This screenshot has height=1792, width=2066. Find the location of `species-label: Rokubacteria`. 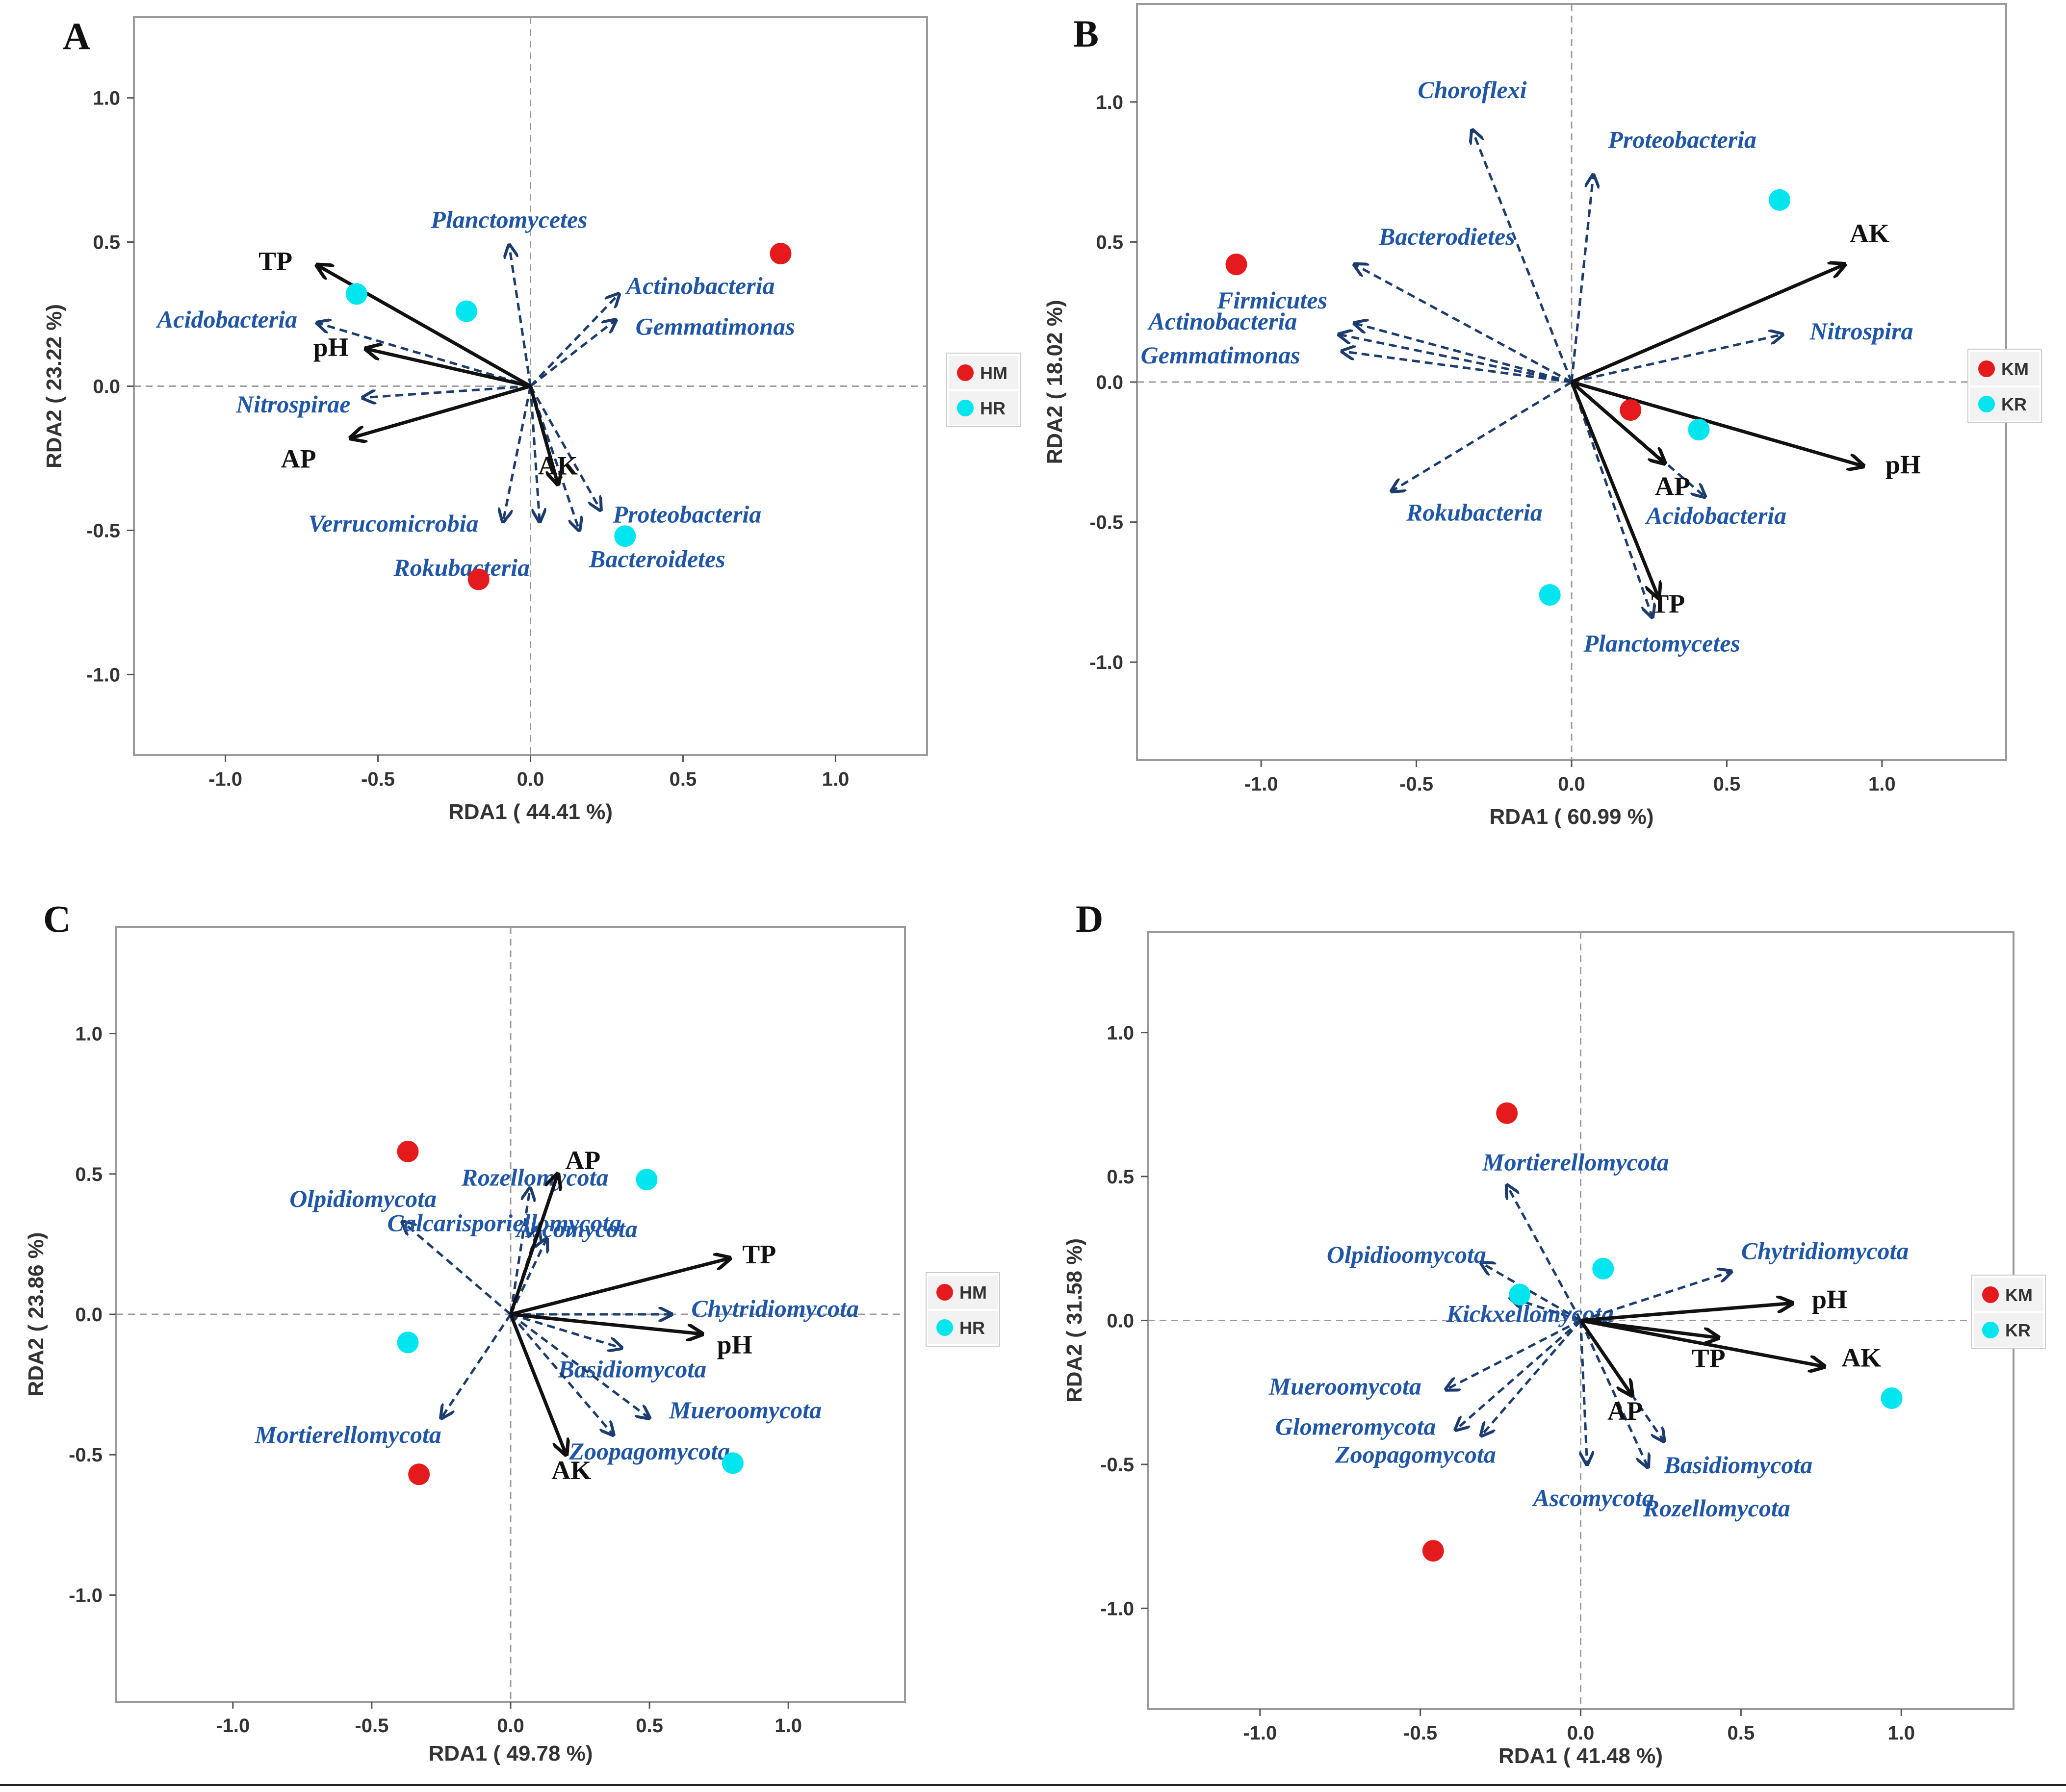

species-label: Rokubacteria is located at coordinates (461, 567).